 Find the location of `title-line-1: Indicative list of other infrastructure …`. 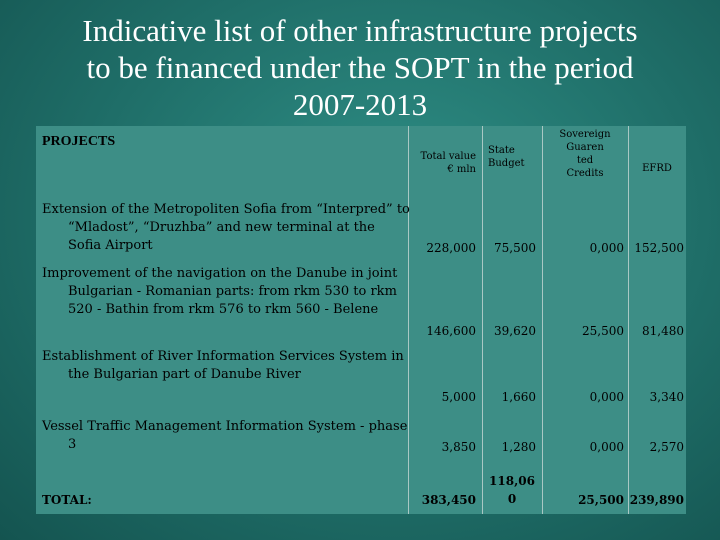

title-line-1: Indicative list of other infrastructure … is located at coordinates (360, 30).